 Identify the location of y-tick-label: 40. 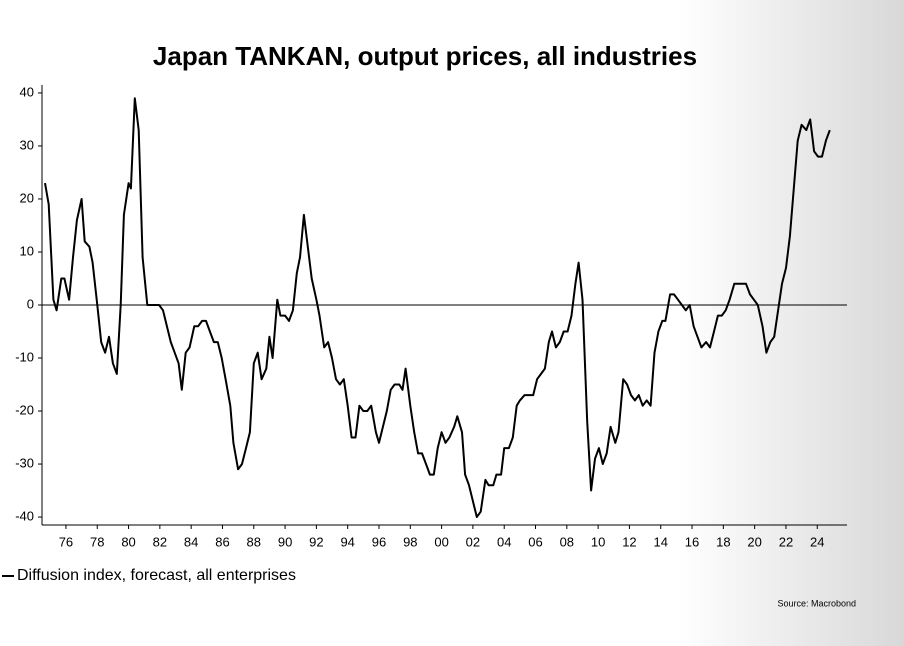
(27, 91).